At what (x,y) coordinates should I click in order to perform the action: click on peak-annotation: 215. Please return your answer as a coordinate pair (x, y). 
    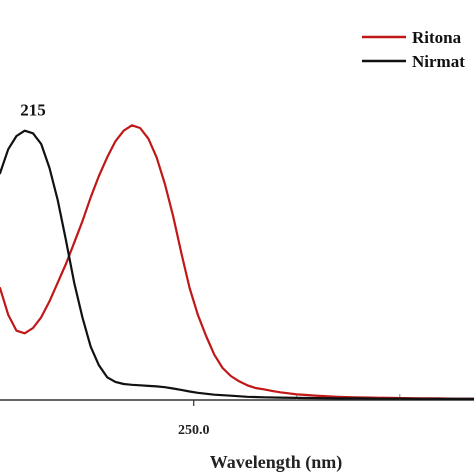
    Looking at the image, I should click on (33, 109).